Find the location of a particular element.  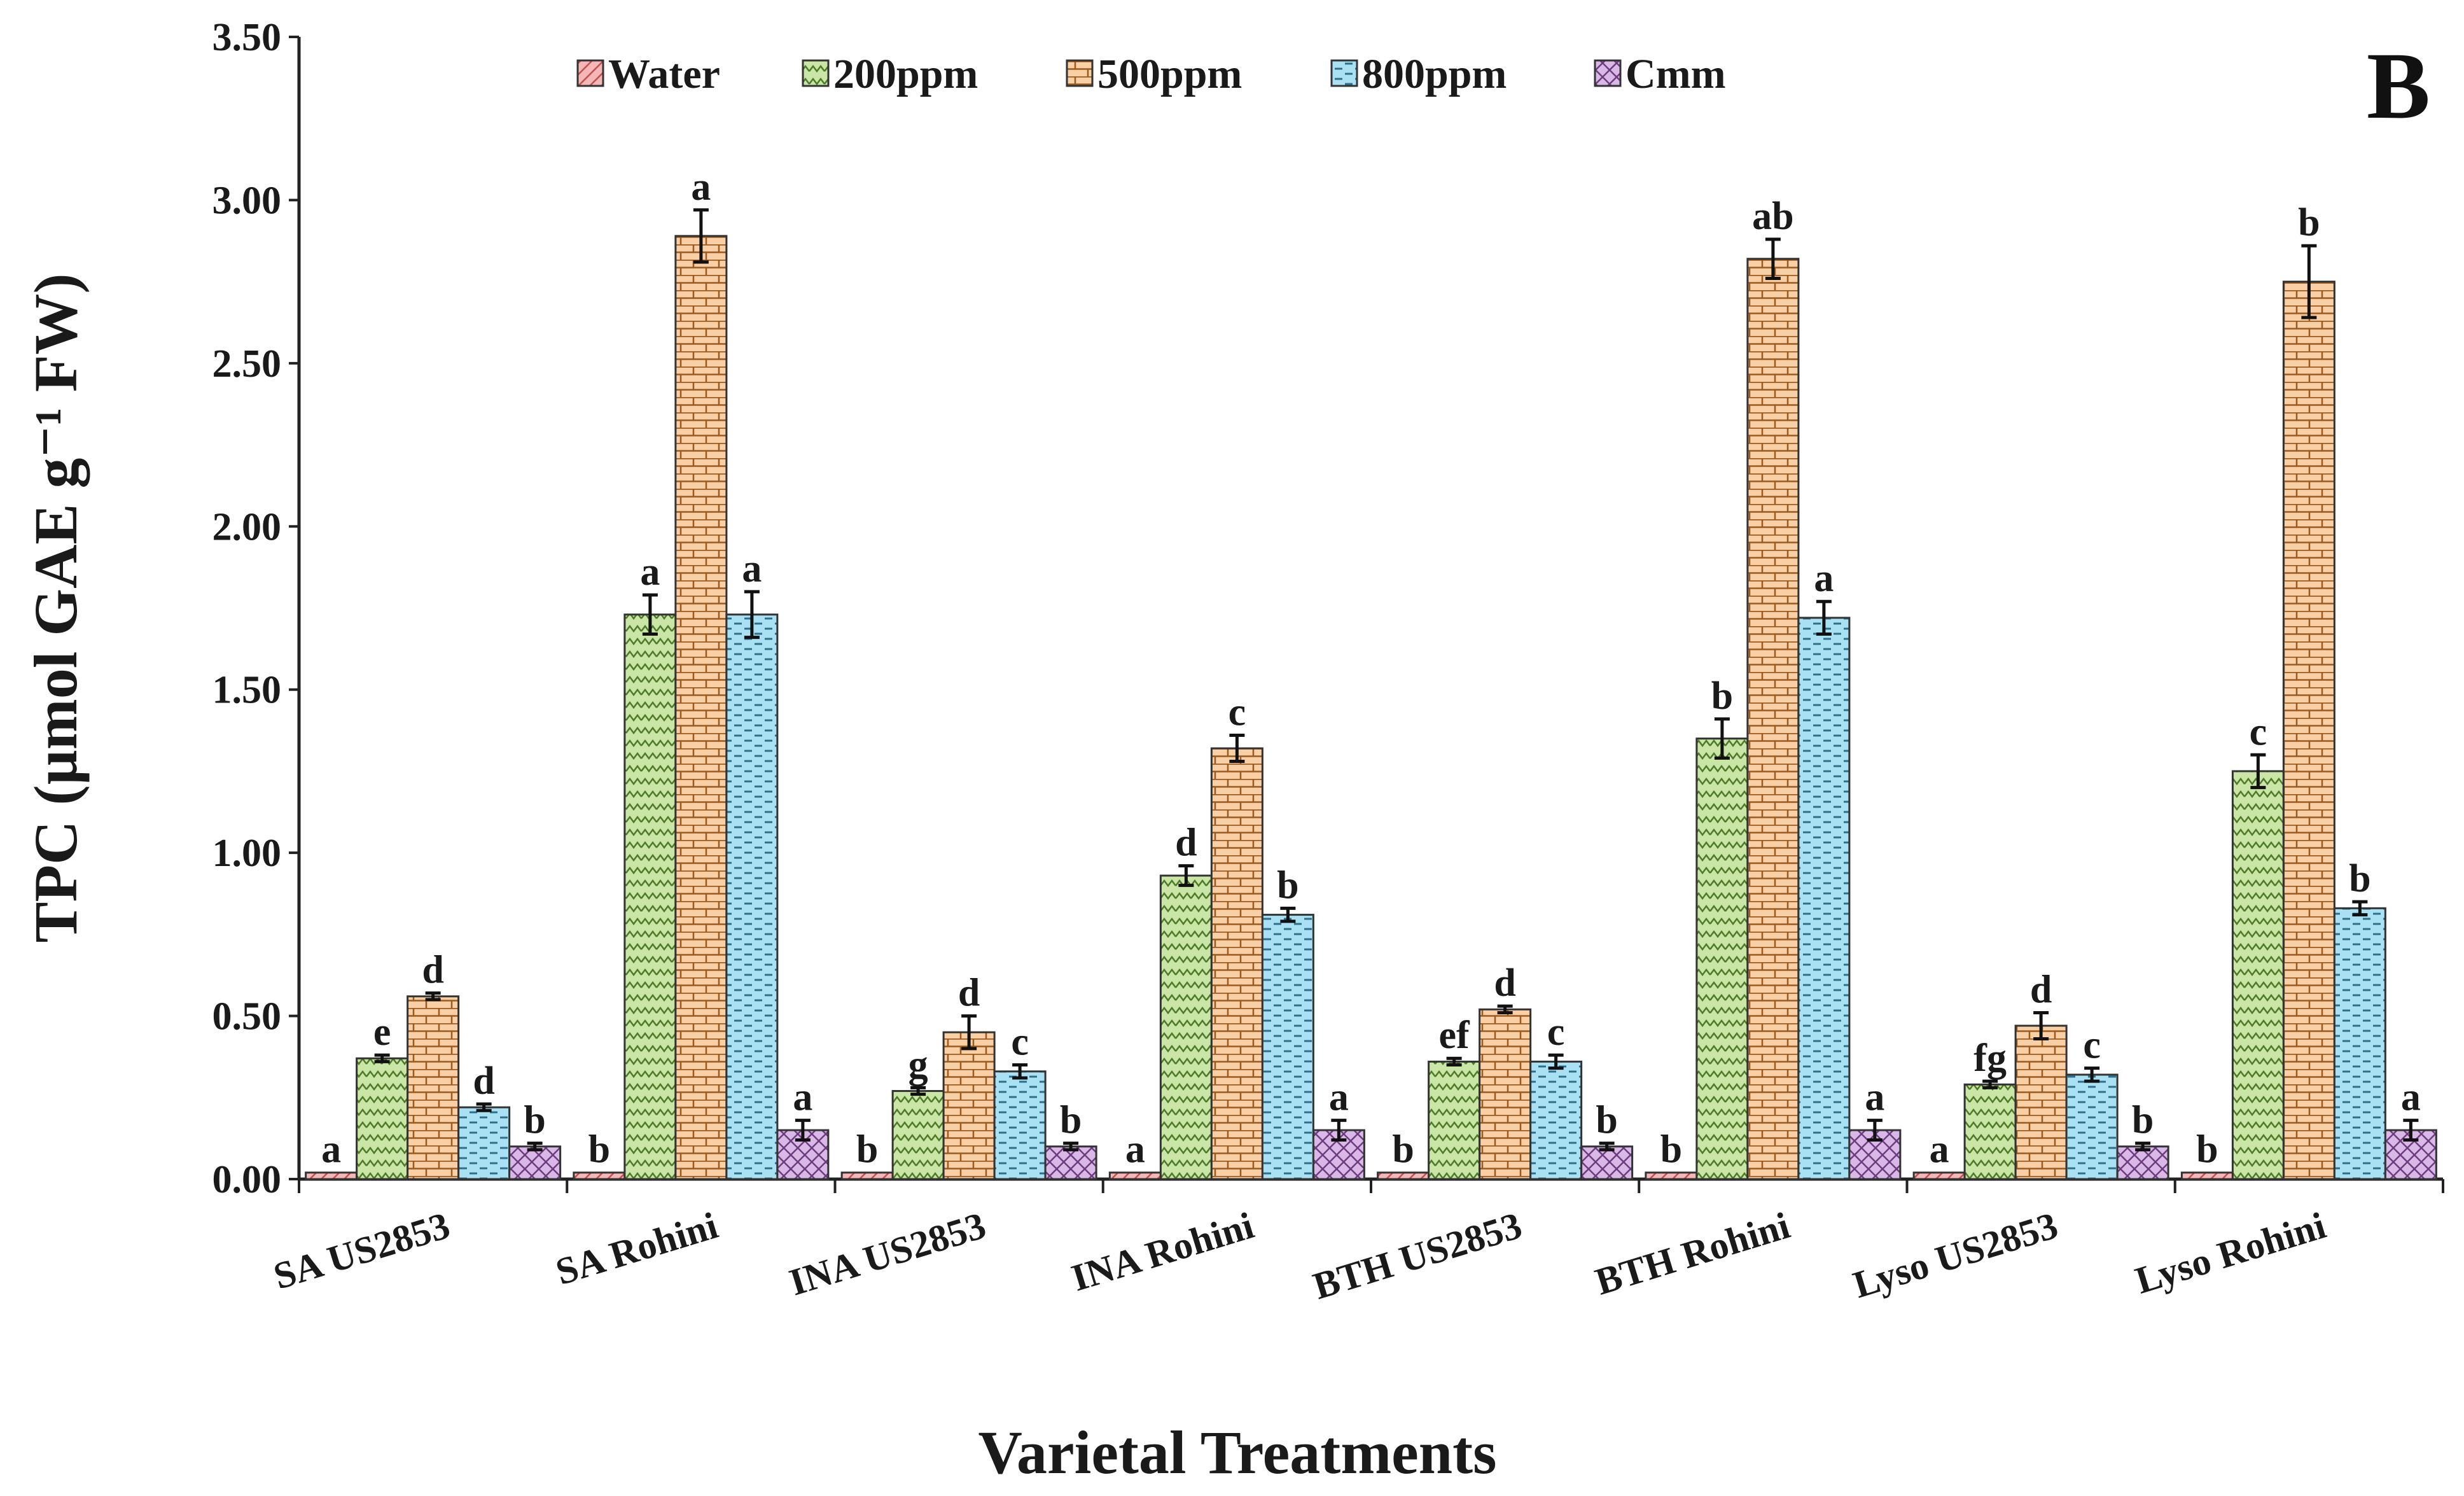

x-tick-label: INA Rohini is located at coordinates (1163, 1251).